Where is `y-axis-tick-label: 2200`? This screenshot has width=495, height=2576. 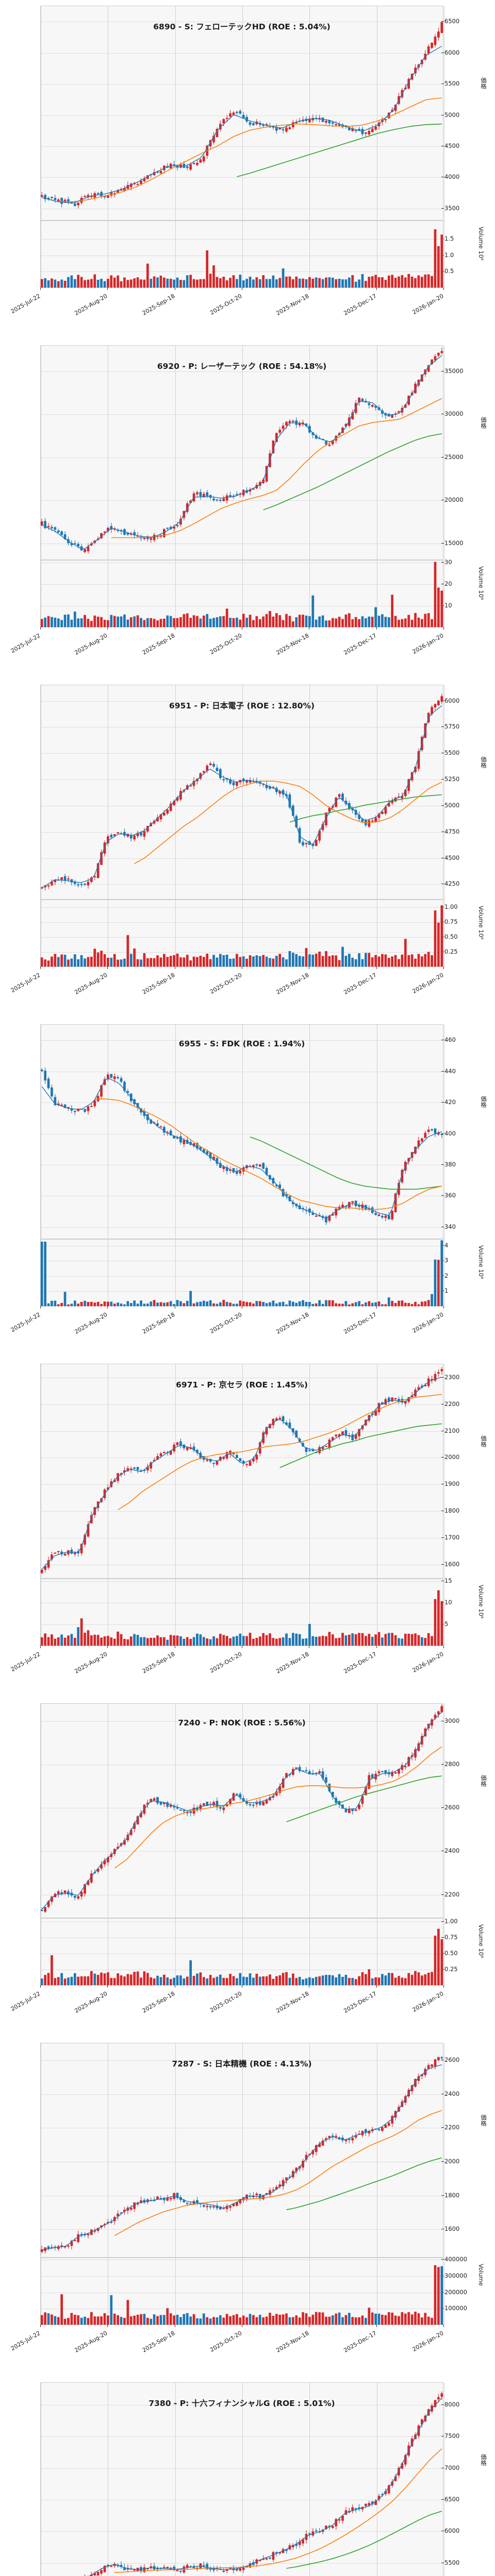 y-axis-tick-label: 2200 is located at coordinates (450, 1894).